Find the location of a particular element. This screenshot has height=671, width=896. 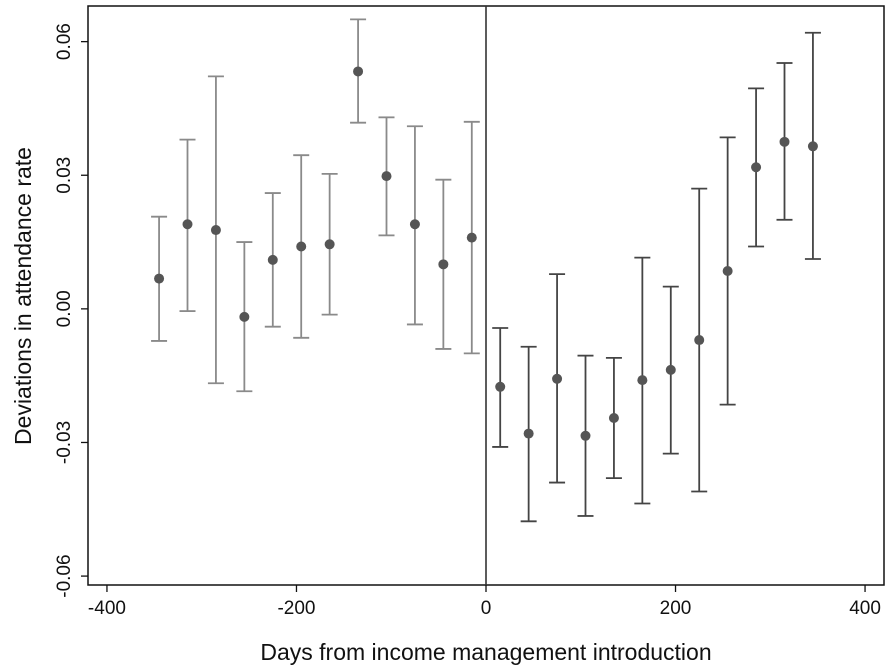

x-tick-label: -400 is located at coordinates (107, 608).